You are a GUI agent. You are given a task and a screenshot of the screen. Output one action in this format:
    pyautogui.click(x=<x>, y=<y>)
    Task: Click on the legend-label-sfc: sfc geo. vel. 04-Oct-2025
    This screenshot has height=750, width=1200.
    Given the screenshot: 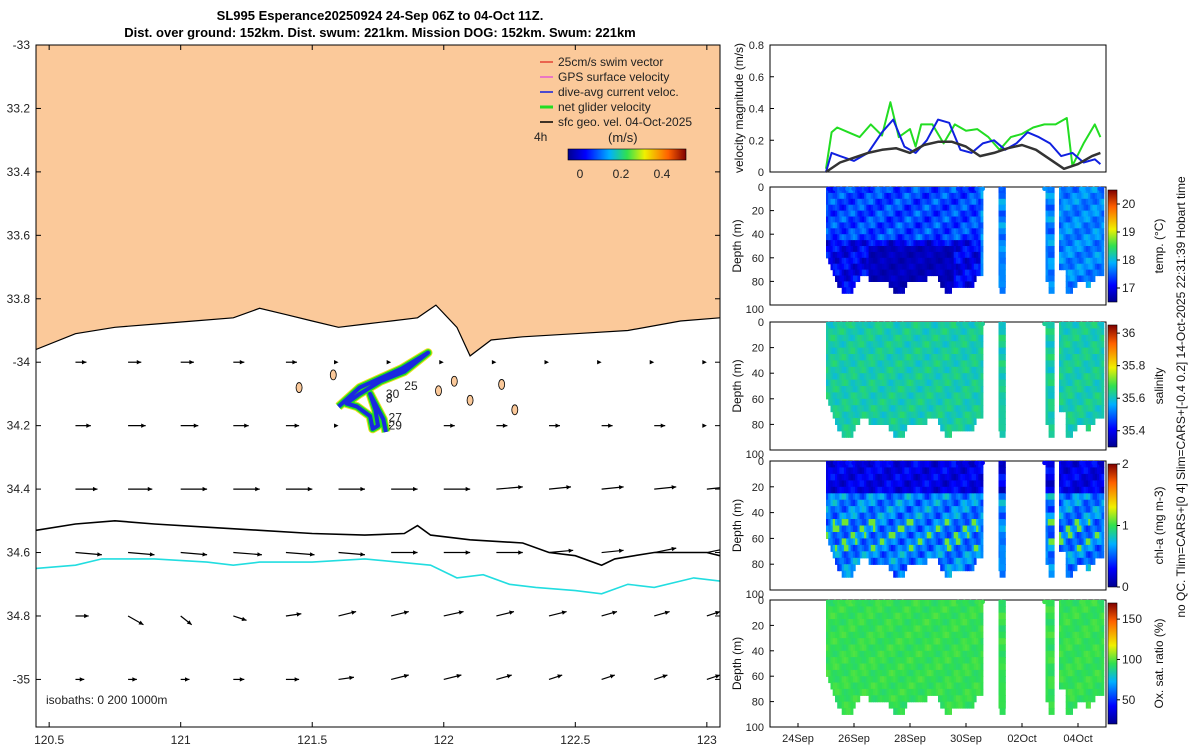 What is the action you would take?
    pyautogui.click(x=625, y=122)
    